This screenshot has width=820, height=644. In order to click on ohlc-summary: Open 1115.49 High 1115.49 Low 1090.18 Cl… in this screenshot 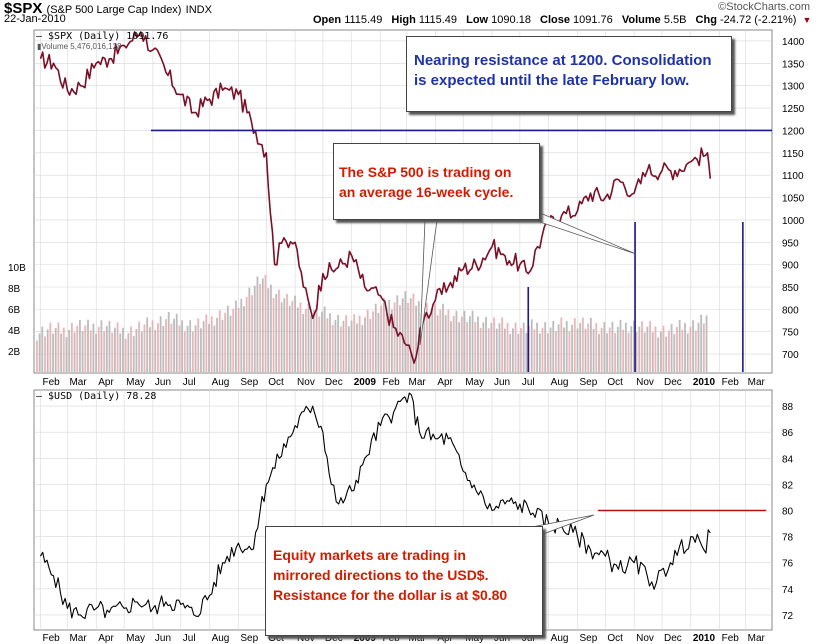, I will do `click(562, 20)`.